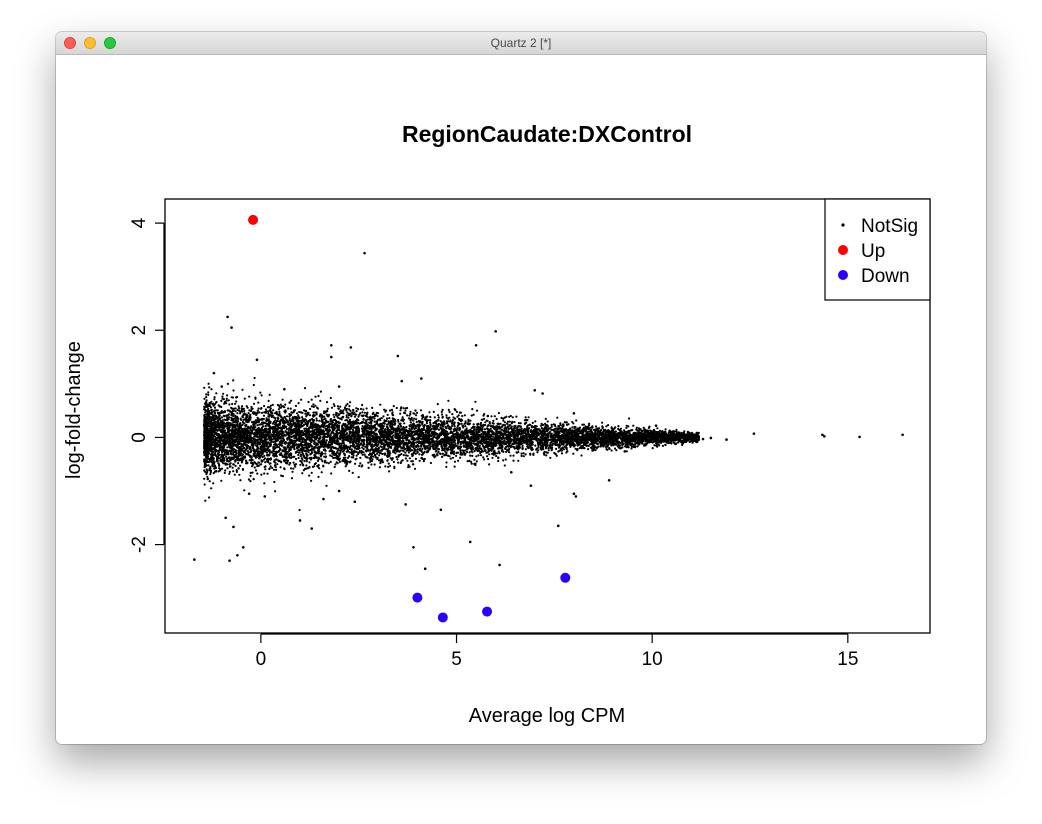 This screenshot has height=824, width=1042. What do you see at coordinates (110, 43) in the screenshot?
I see `zoom-icon` at bounding box center [110, 43].